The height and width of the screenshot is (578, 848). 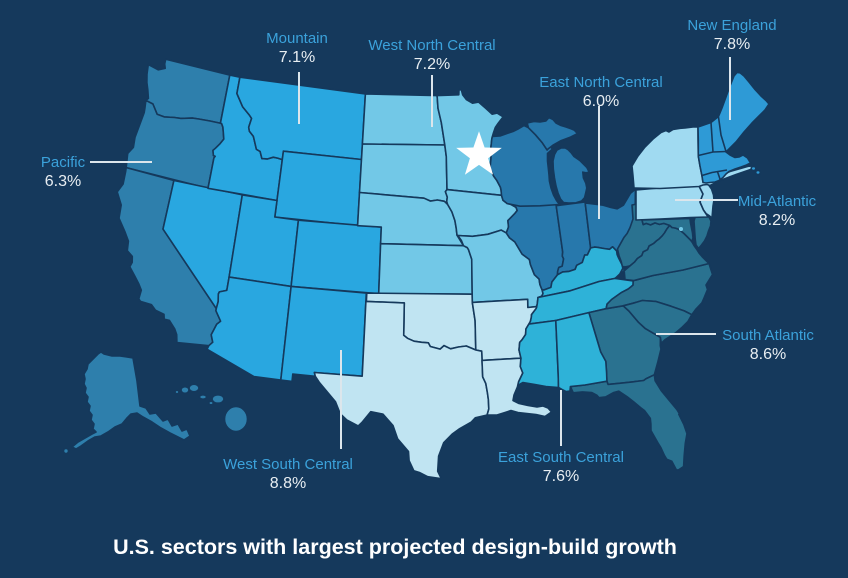 I want to click on svg-text: 8.2%, so click(x=777, y=220).